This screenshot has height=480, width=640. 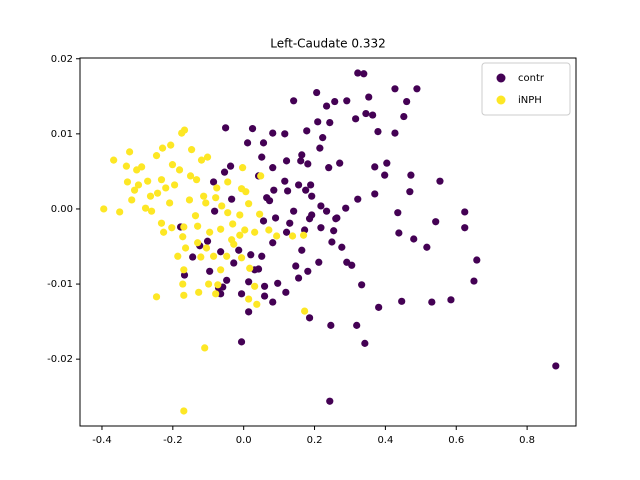 I want to click on legend-box, so click(x=526, y=89).